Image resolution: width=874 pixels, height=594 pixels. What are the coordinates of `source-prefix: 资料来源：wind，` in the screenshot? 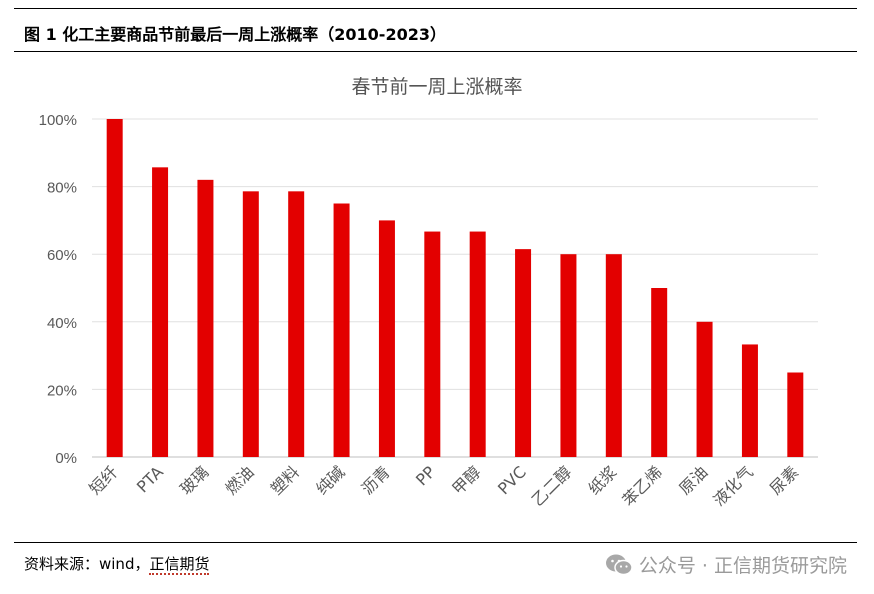 It's located at (87, 564).